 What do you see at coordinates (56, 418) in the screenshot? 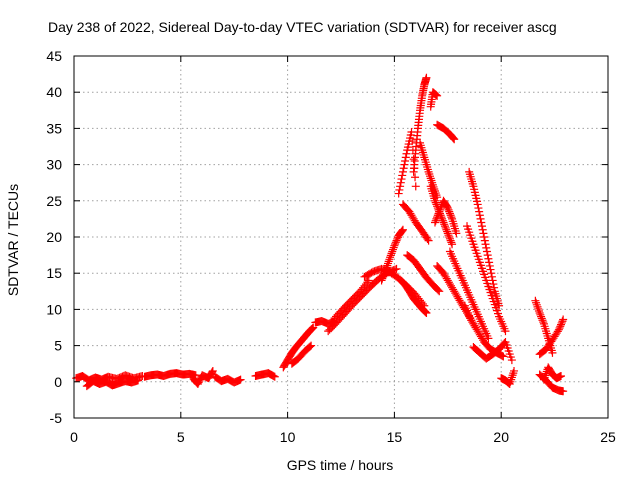
I see `y-tick-label: -5` at bounding box center [56, 418].